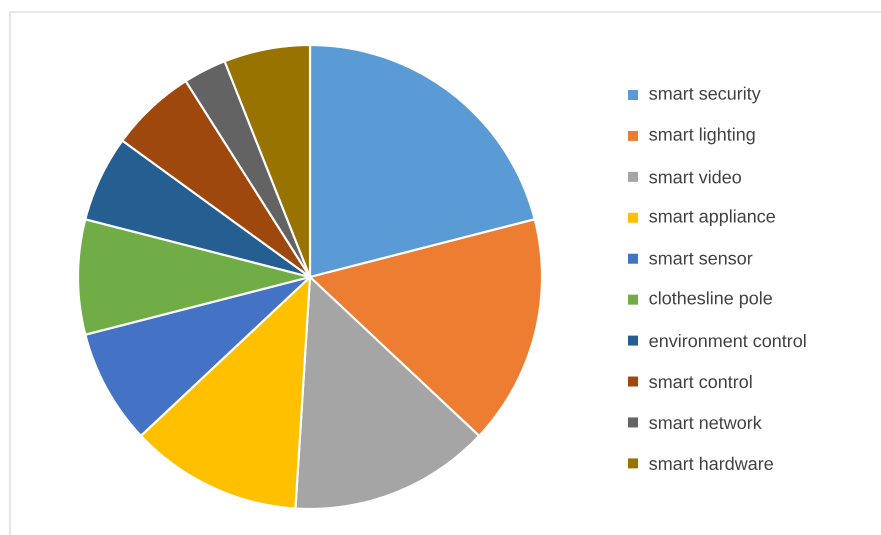  Describe the element at coordinates (700, 381) in the screenshot. I see `legend-label: smart control` at that location.